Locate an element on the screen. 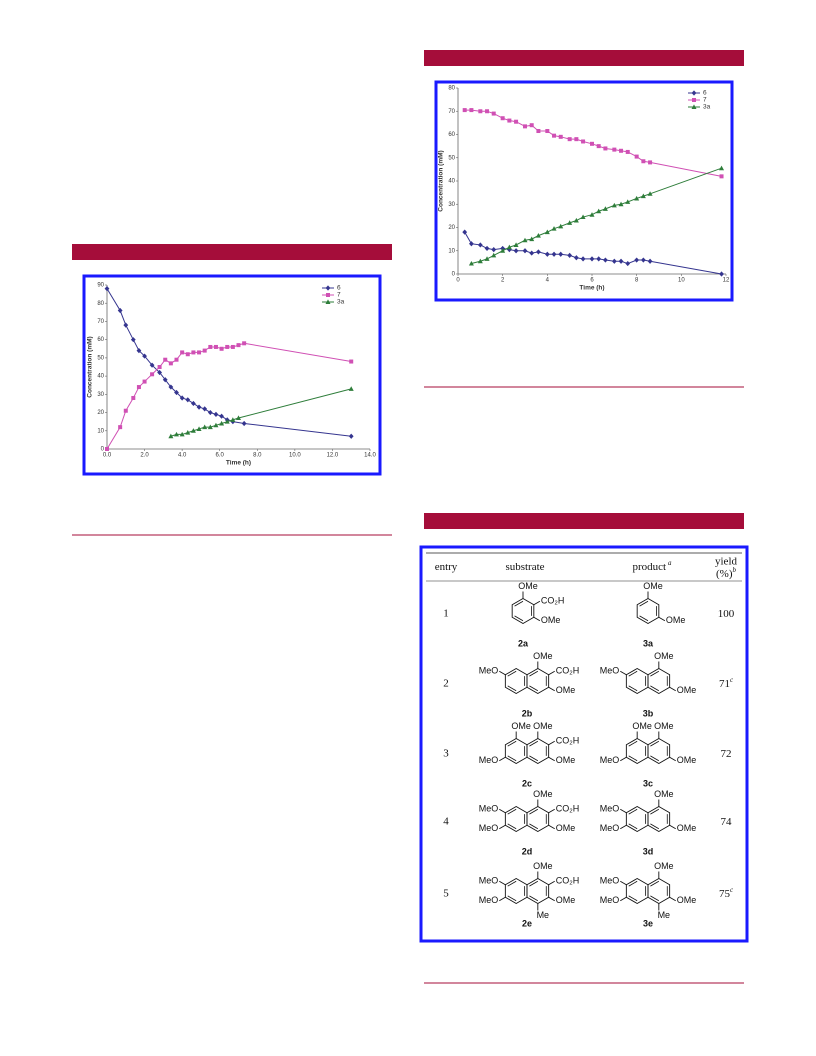 Image resolution: width=816 pixels, height=1056 pixels. header-cell: (%)b is located at coordinates (726, 573).